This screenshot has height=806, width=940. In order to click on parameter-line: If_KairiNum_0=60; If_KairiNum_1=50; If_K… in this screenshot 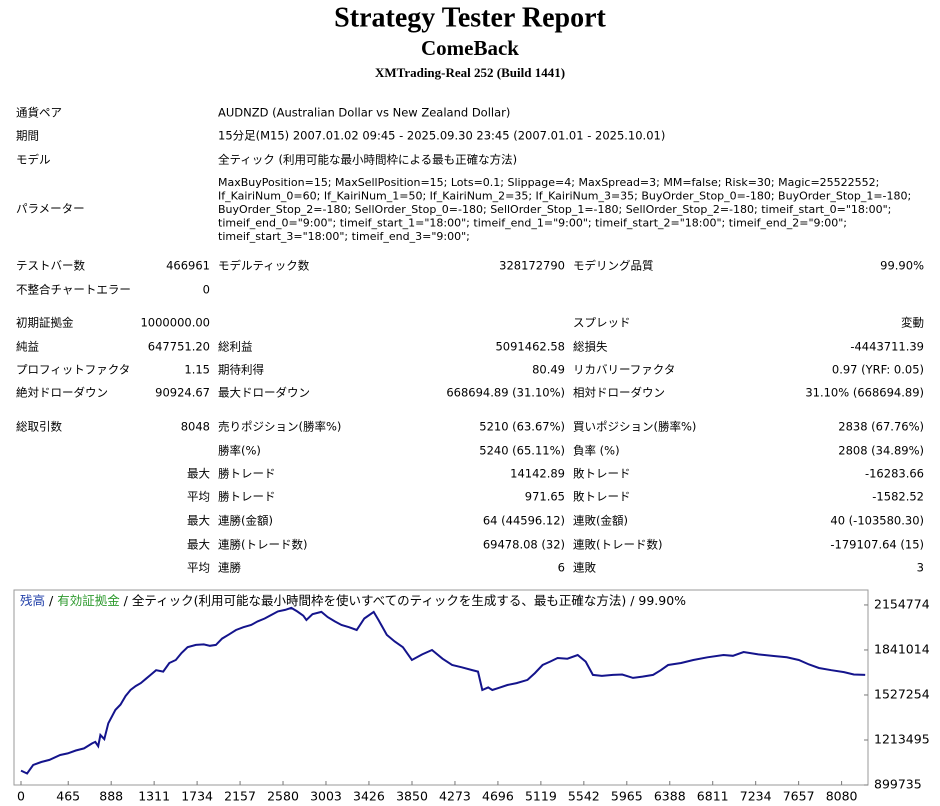, I will do `click(564, 196)`.